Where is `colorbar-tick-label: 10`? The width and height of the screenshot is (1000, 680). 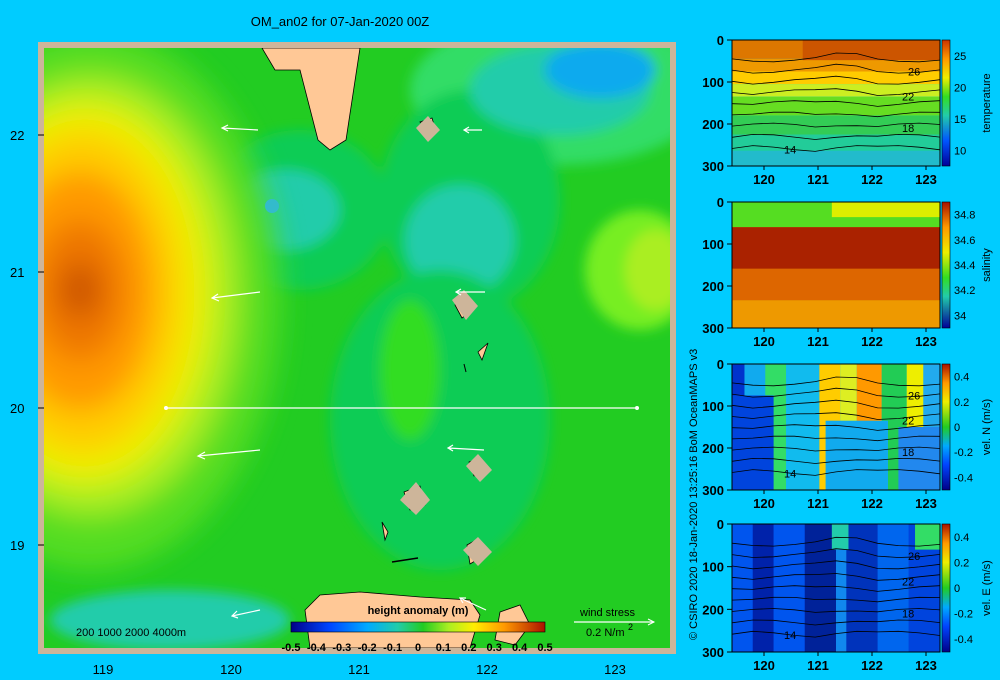 colorbar-tick-label: 10 is located at coordinates (960, 151).